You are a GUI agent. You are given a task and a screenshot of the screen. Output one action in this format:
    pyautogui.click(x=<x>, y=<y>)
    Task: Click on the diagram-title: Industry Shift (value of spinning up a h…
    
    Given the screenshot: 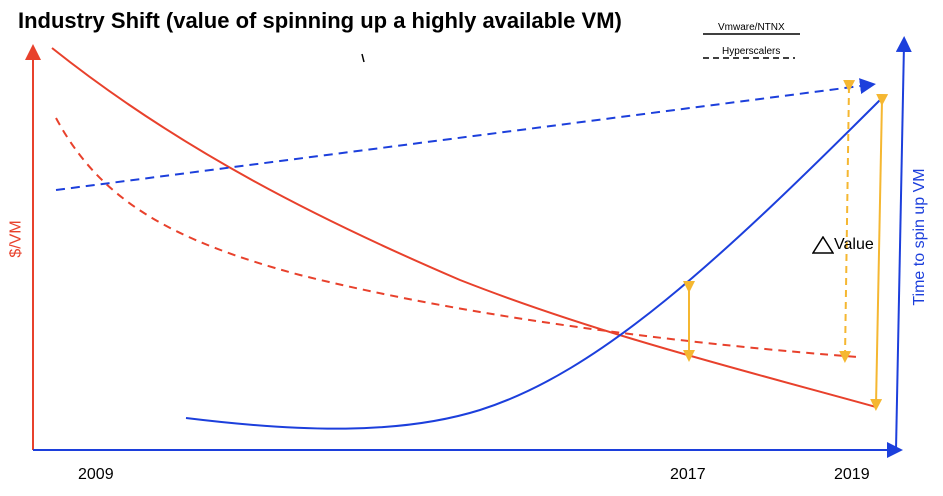 What is the action you would take?
    pyautogui.click(x=320, y=20)
    